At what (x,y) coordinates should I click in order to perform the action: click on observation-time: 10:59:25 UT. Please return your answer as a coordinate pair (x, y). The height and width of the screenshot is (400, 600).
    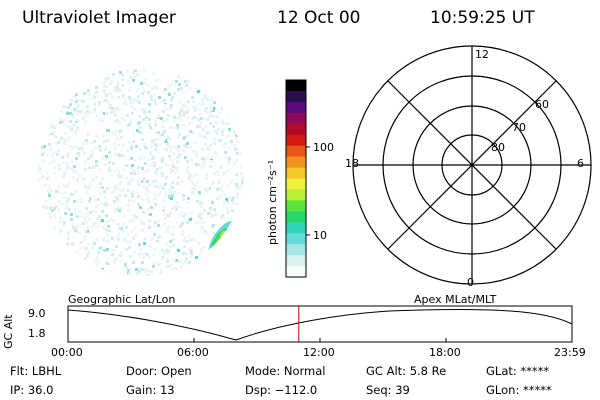
    Looking at the image, I should click on (482, 18).